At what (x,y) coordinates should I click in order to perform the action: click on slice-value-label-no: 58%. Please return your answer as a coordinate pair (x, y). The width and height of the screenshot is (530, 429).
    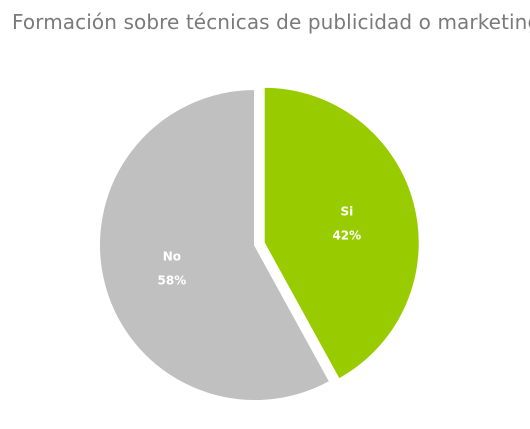
    Looking at the image, I should click on (172, 280).